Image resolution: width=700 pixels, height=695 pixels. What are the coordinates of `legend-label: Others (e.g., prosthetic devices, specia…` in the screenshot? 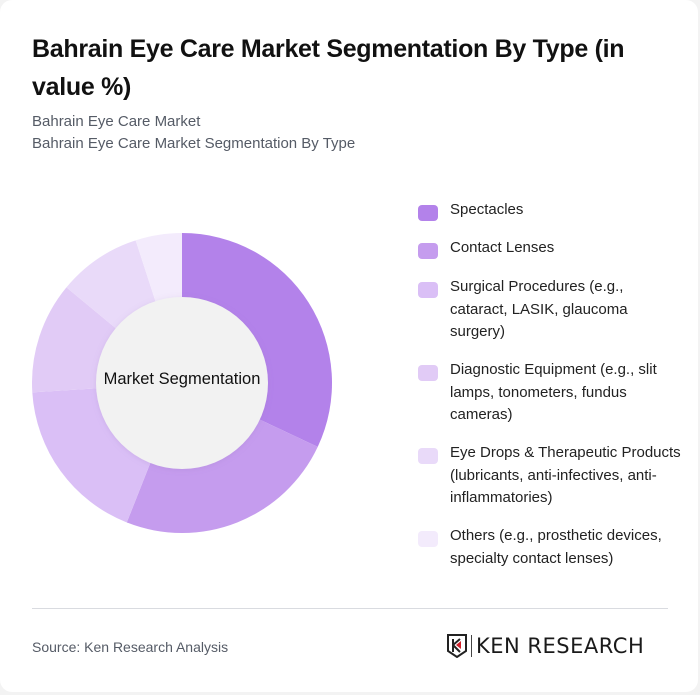 It's located at (556, 547).